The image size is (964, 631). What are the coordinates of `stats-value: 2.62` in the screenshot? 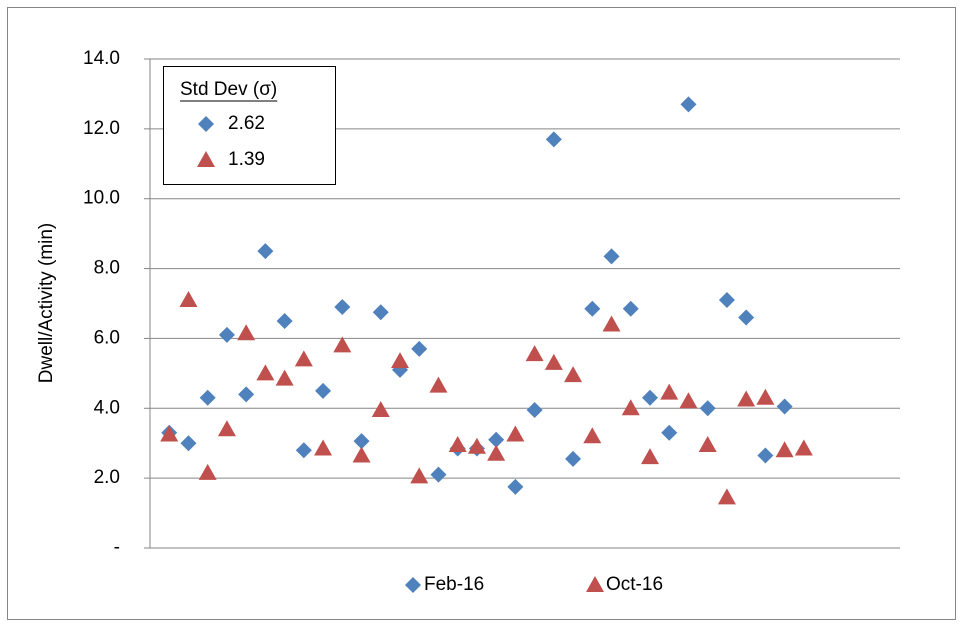 It's located at (246, 123).